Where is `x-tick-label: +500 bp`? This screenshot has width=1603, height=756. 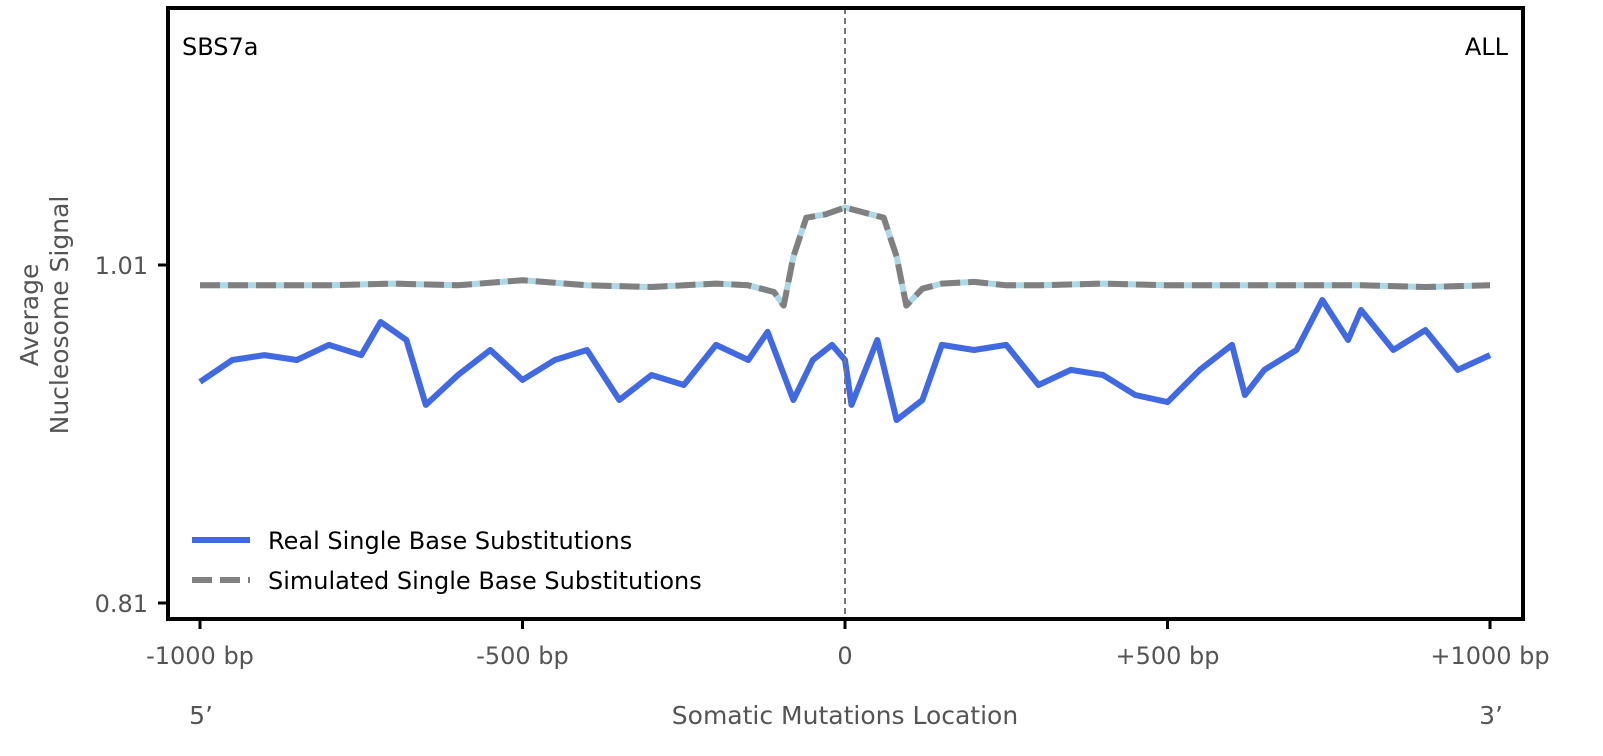 x-tick-label: +500 bp is located at coordinates (1167, 656).